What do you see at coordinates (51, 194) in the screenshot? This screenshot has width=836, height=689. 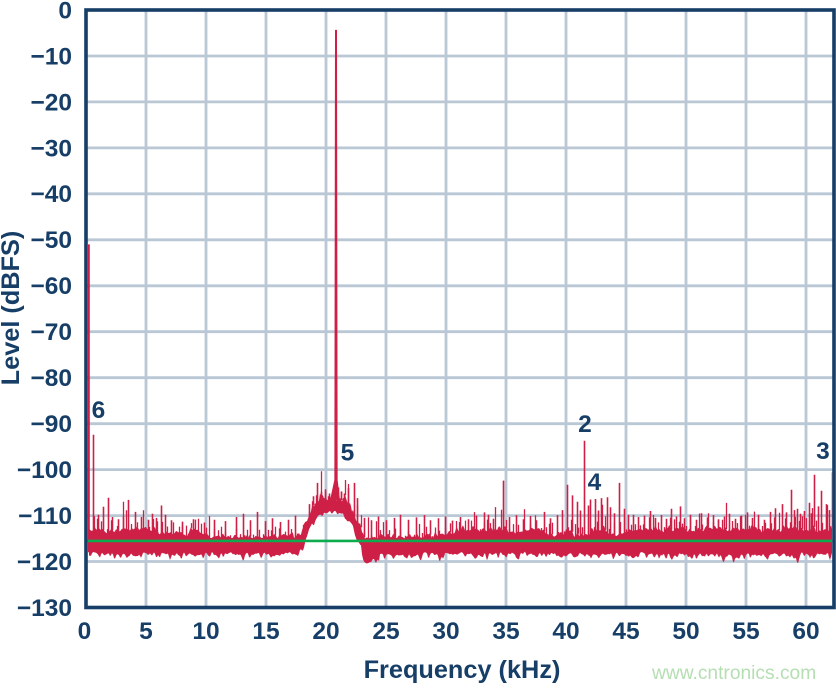 I see `svg-text: −40` at bounding box center [51, 194].